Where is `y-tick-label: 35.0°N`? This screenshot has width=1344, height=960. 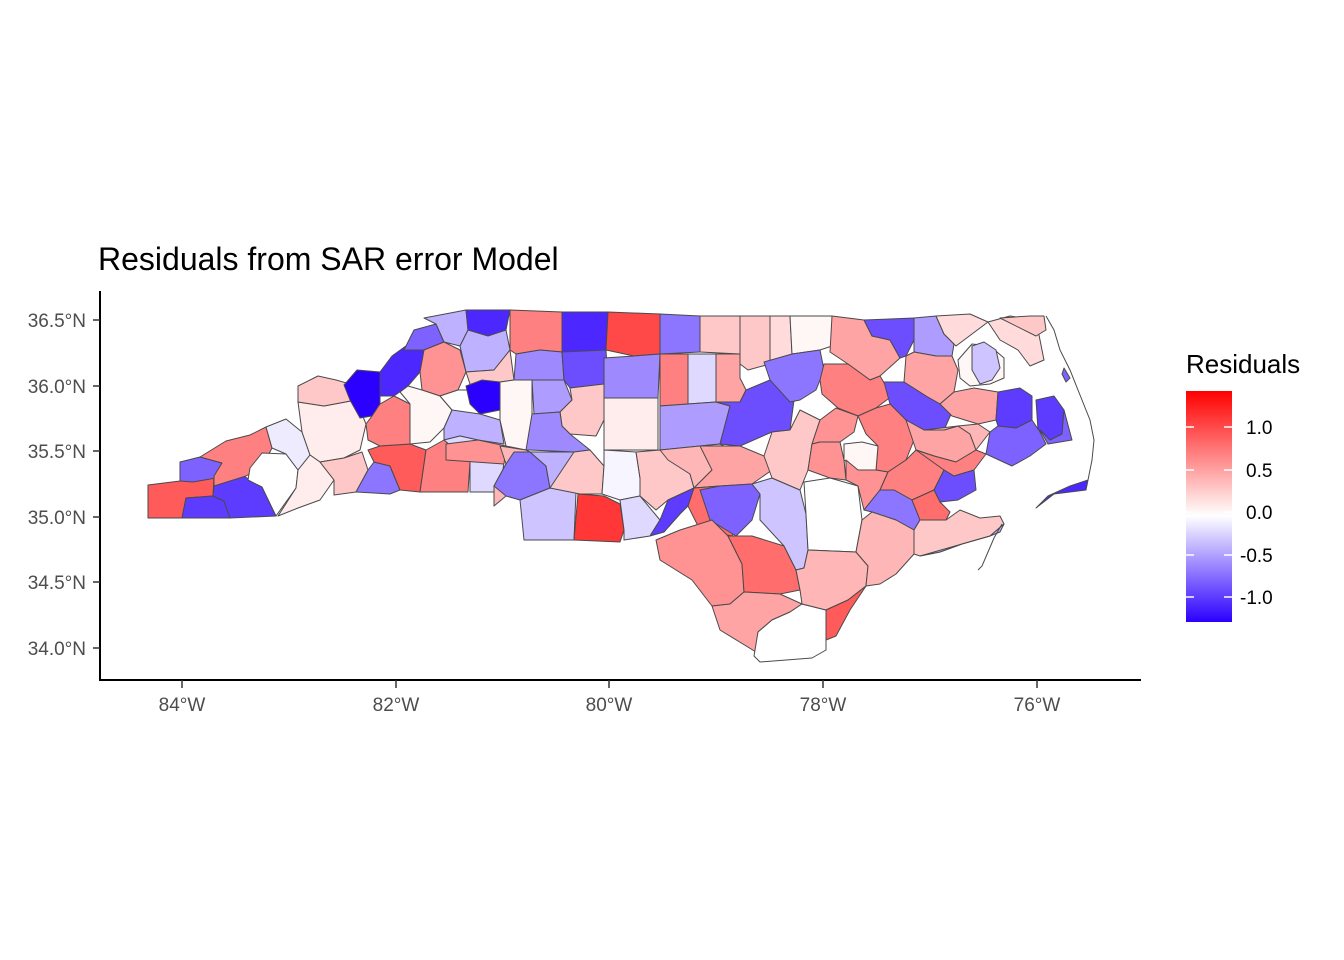
y-tick-label: 35.0°N is located at coordinates (57, 518).